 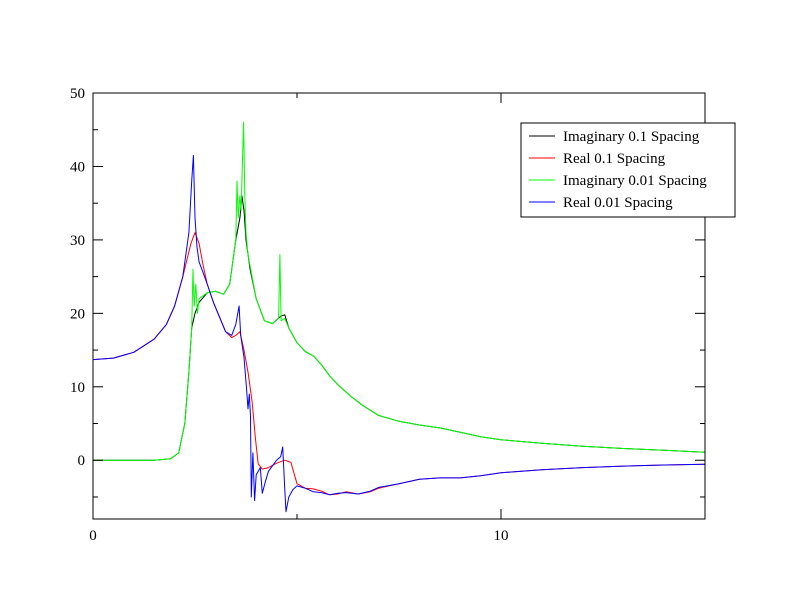 What do you see at coordinates (77, 167) in the screenshot?
I see `y-tick-label: 40` at bounding box center [77, 167].